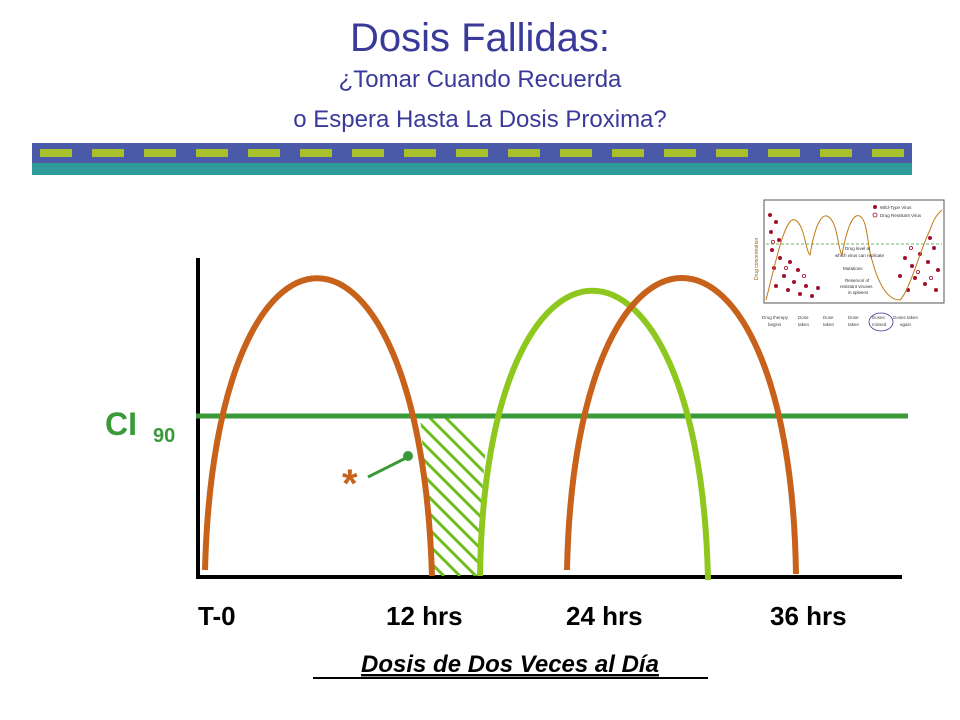 The image size is (960, 720). I want to click on divider-bar, so click(472, 159).